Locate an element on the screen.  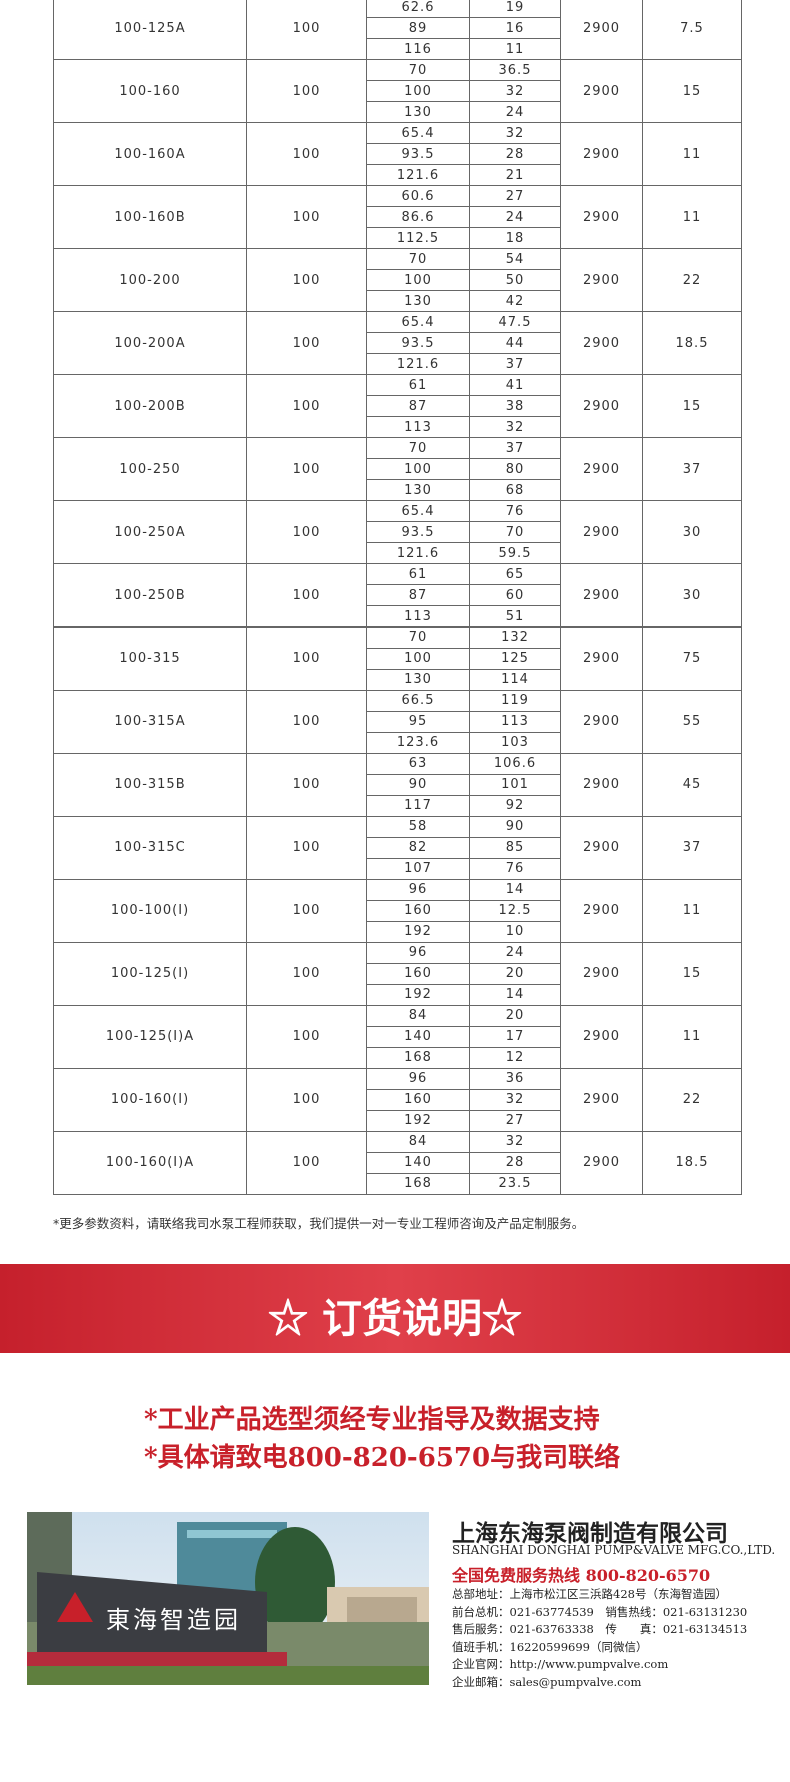
head: 51 is located at coordinates (515, 616).